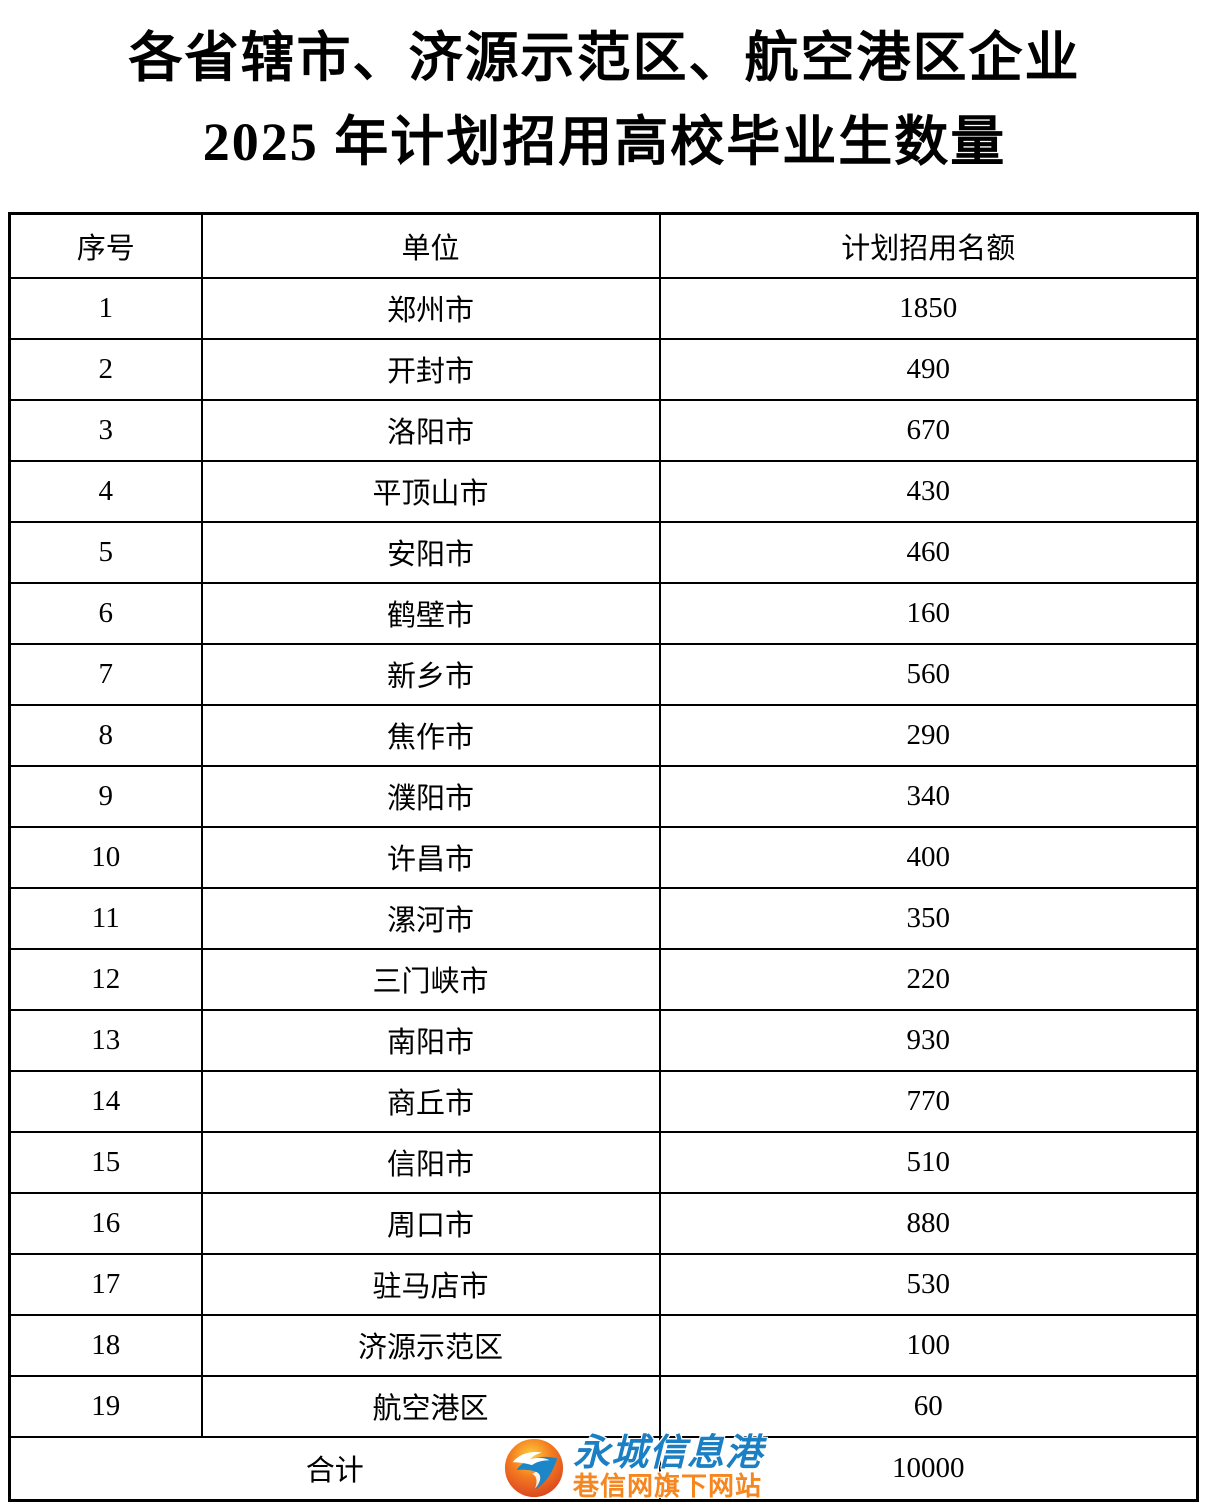 Image resolution: width=1209 pixels, height=1510 pixels. I want to click on cell-quota: 350, so click(928, 918).